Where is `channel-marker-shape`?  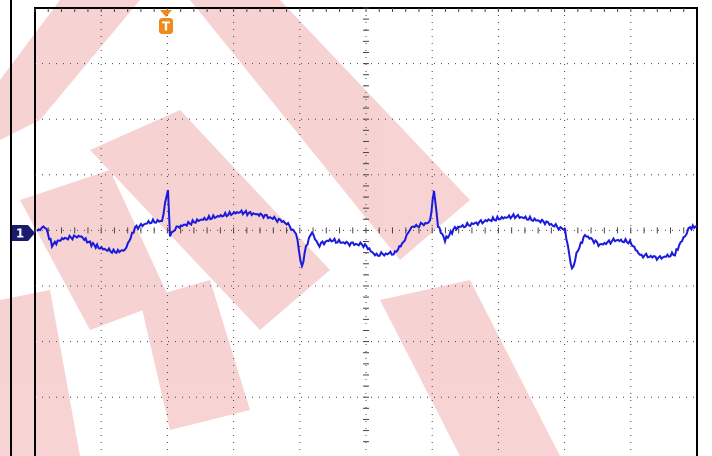 channel-marker-shape is located at coordinates (23, 233).